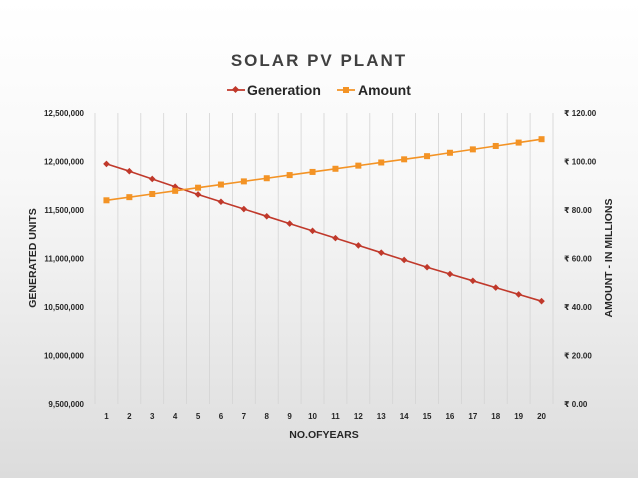  I want to click on x-tick-label: 15, so click(427, 416).